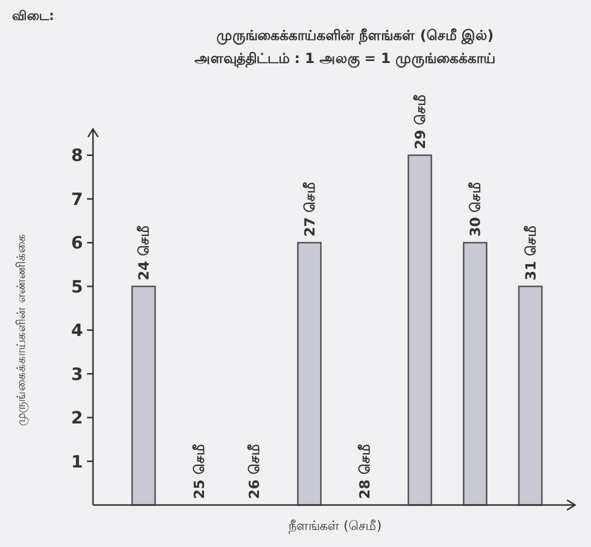 Image resolution: width=591 pixels, height=547 pixels. What do you see at coordinates (355, 36) in the screenshot?
I see `chart-title: முருங்கைக்காய்களின் நீளங்கள் (செமீ இல்)` at bounding box center [355, 36].